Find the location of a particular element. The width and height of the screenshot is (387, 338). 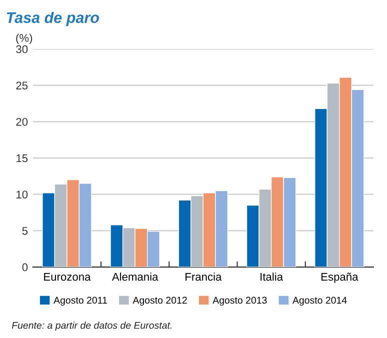

y-tick-label: 0 is located at coordinates (25, 267).